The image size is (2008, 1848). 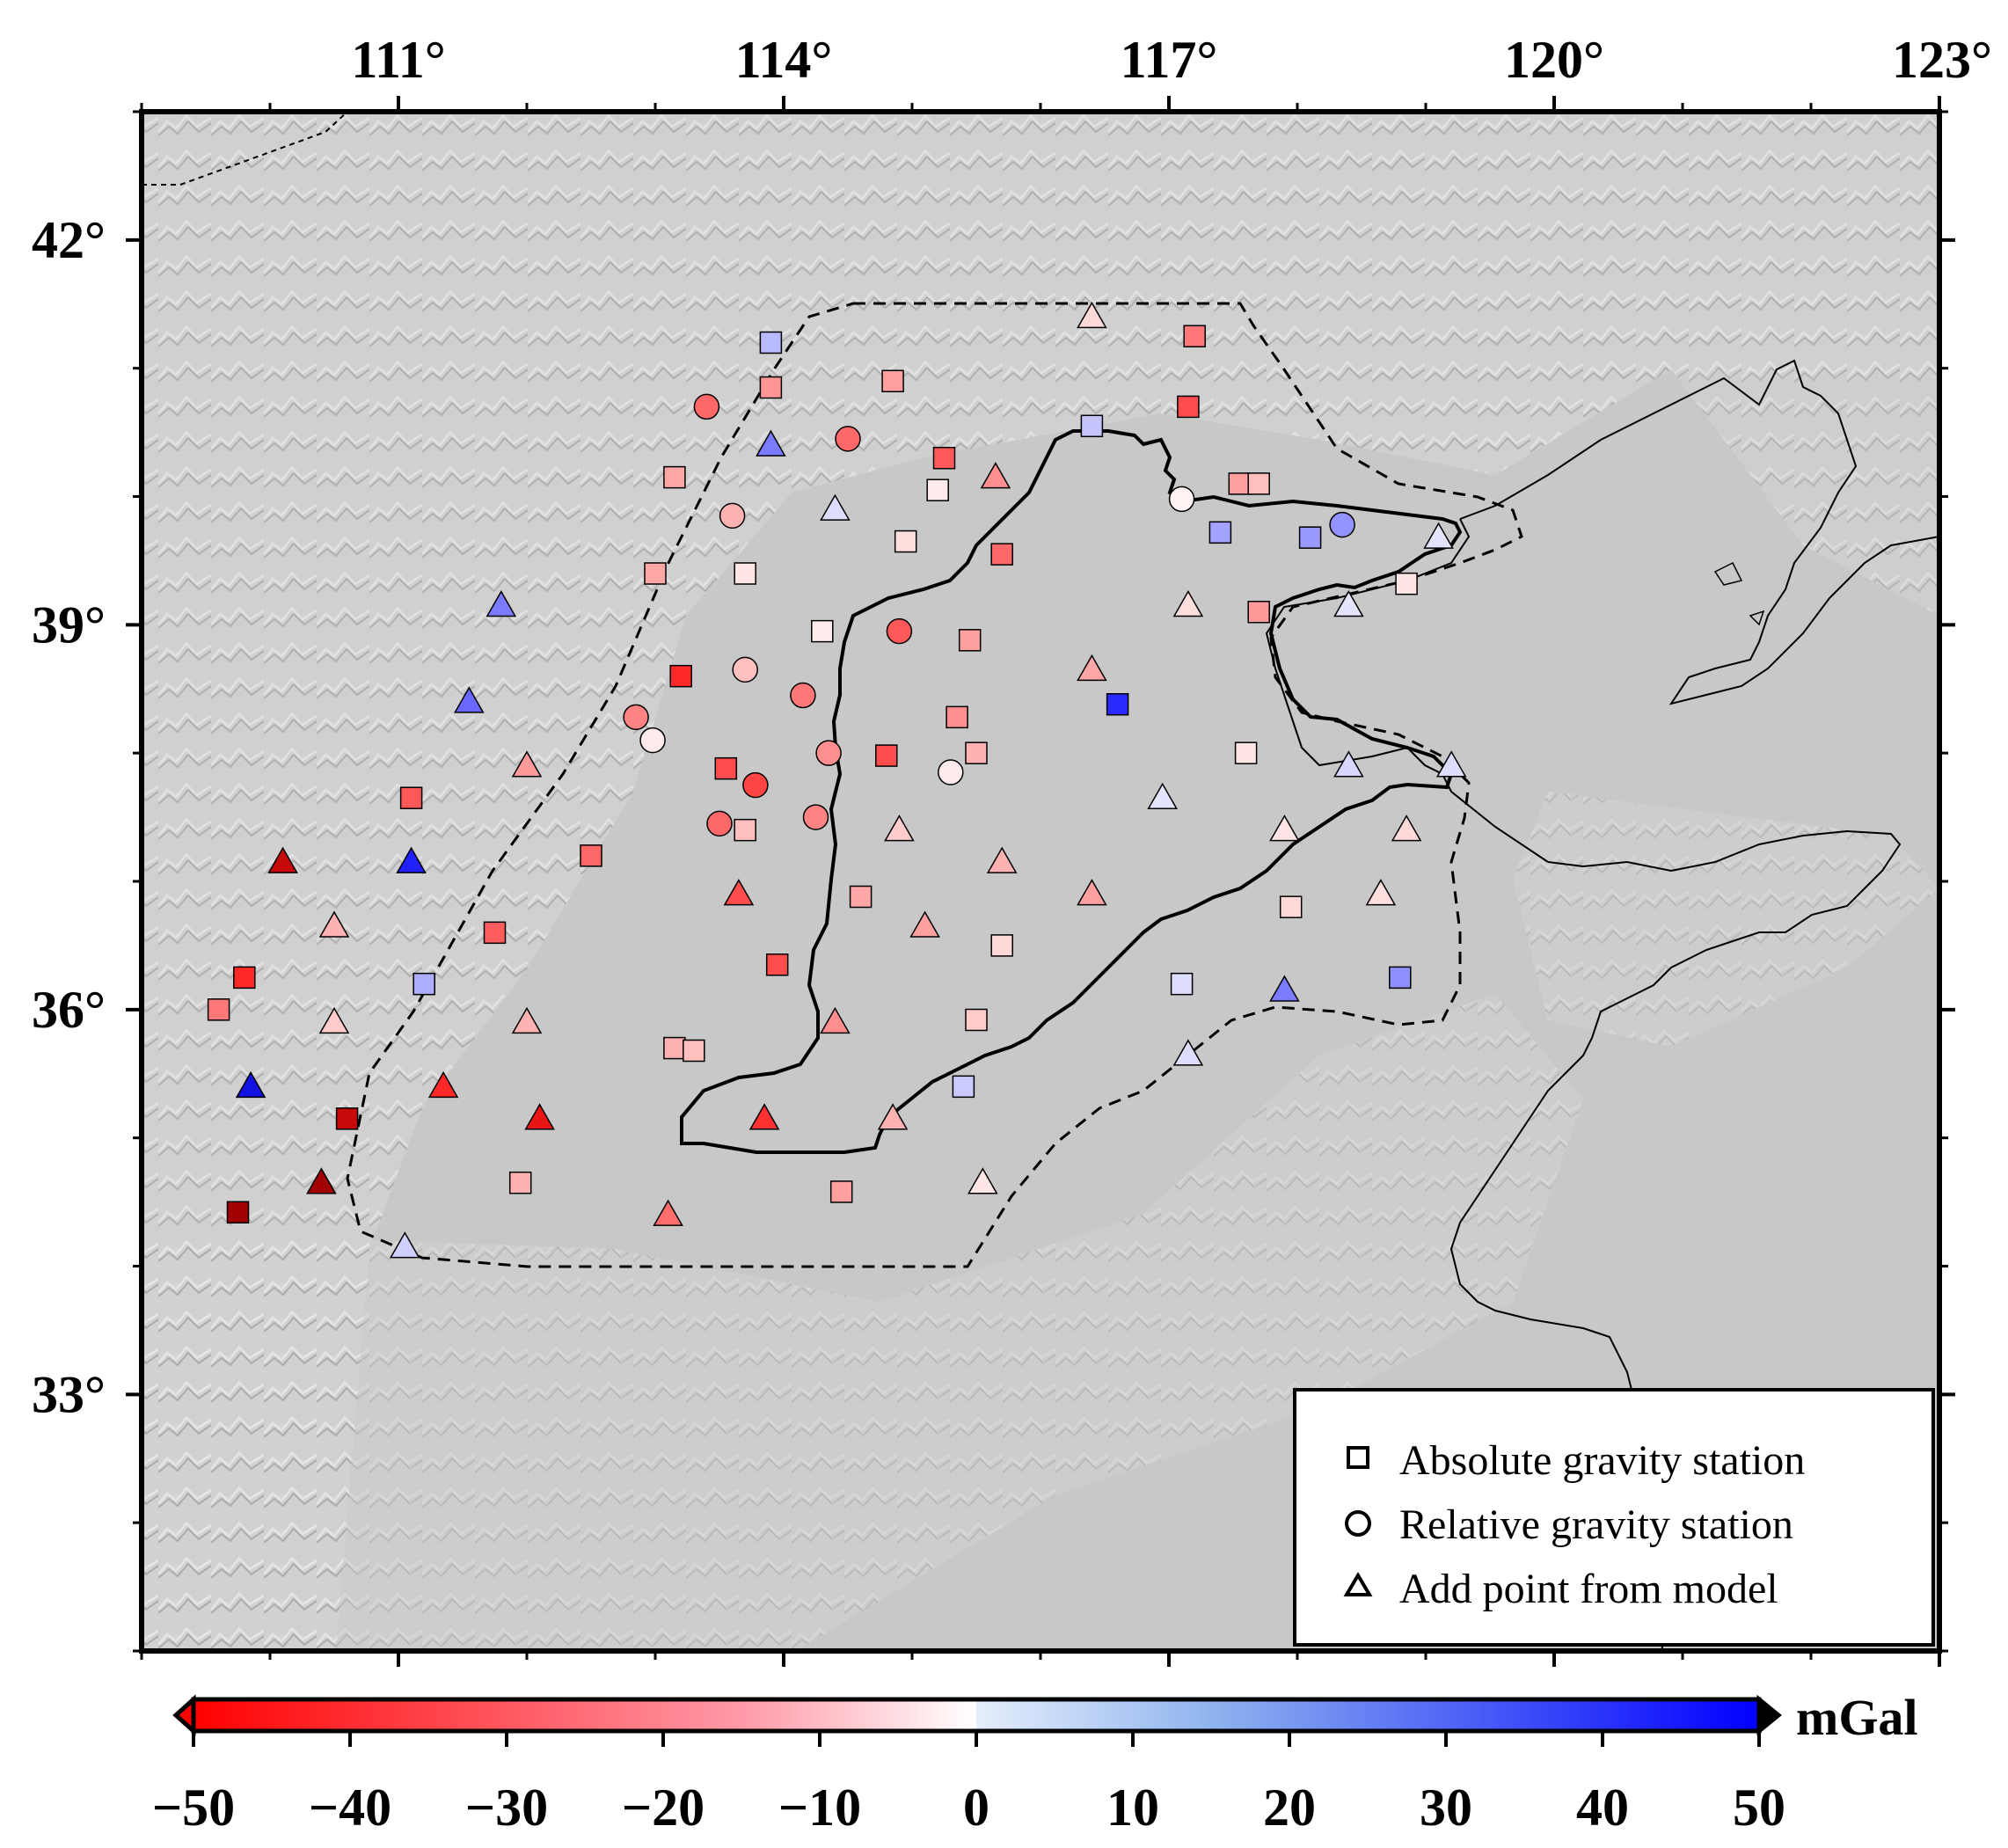 I want to click on lon-tick-label: 120°, so click(x=1554, y=60).